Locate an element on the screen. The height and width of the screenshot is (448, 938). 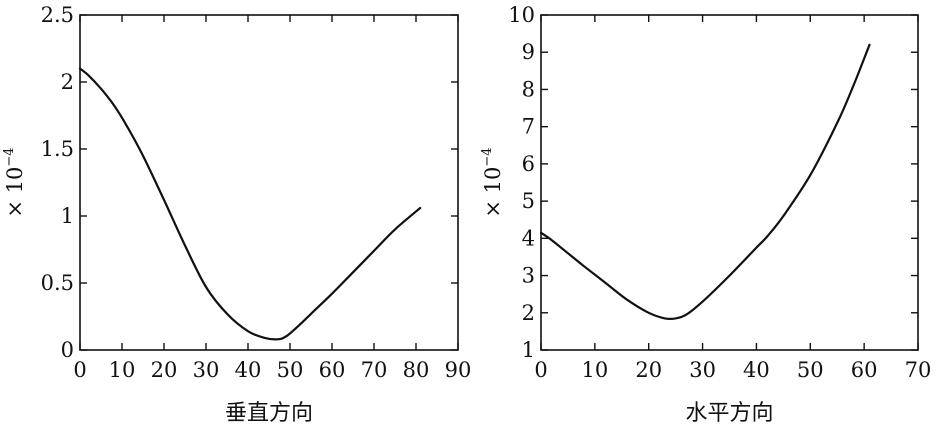
y-tick-label: 8 is located at coordinates (528, 89).